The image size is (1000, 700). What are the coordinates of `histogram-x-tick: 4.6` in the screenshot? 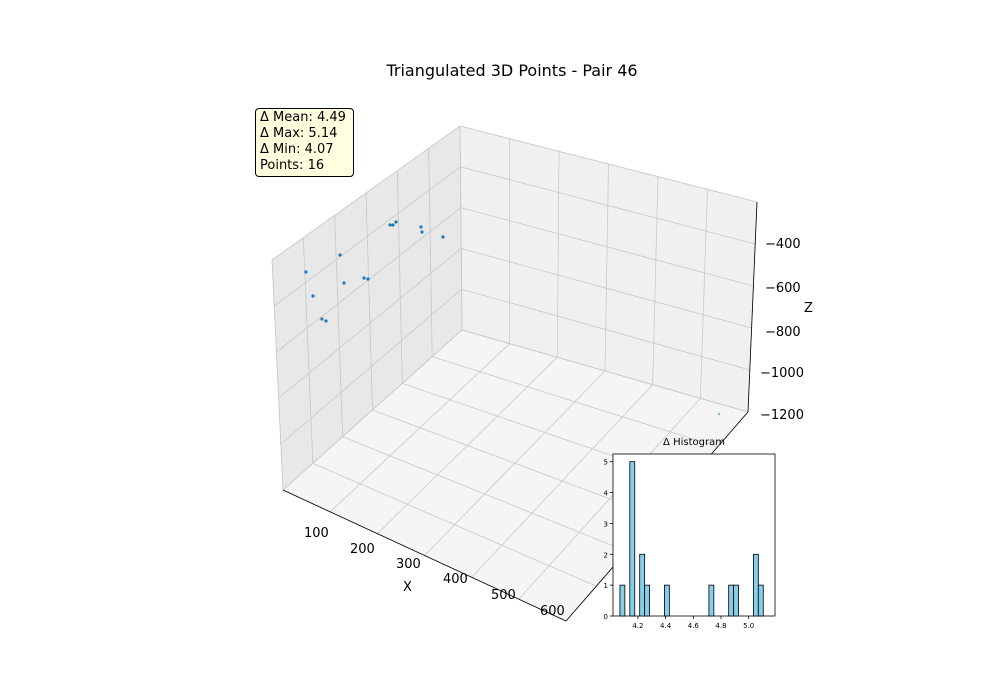 It's located at (694, 626).